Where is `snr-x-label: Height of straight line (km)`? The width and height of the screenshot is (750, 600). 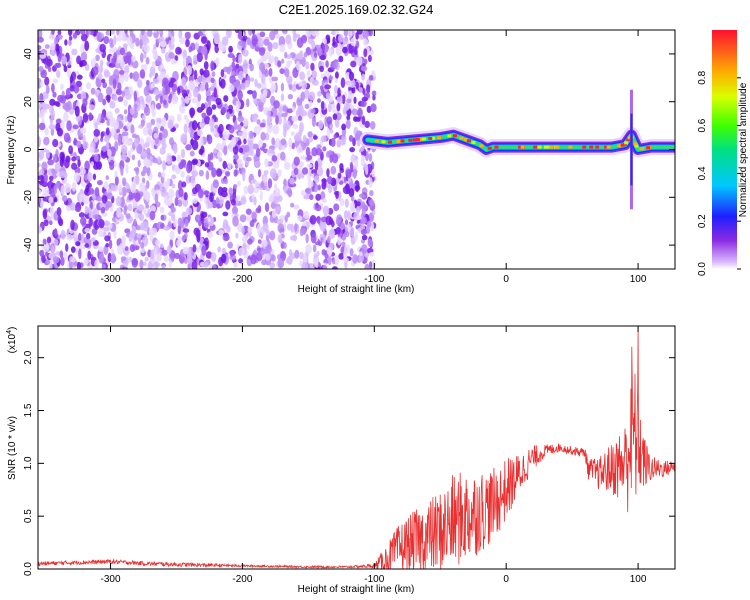 snr-x-label: Height of straight line (km) is located at coordinates (356, 589).